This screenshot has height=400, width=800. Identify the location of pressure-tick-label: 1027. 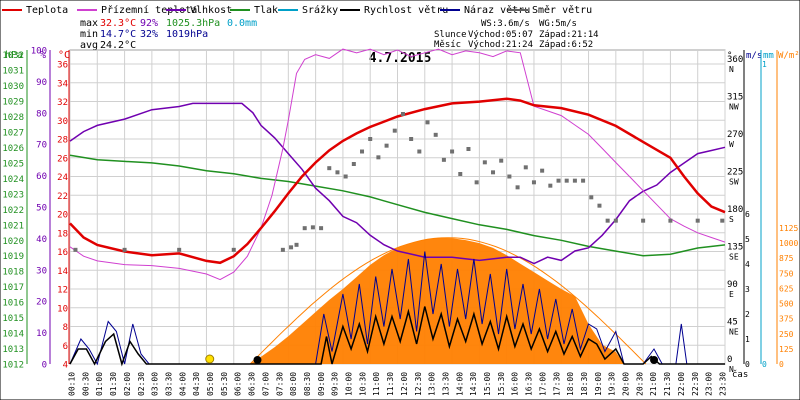
(13, 133).